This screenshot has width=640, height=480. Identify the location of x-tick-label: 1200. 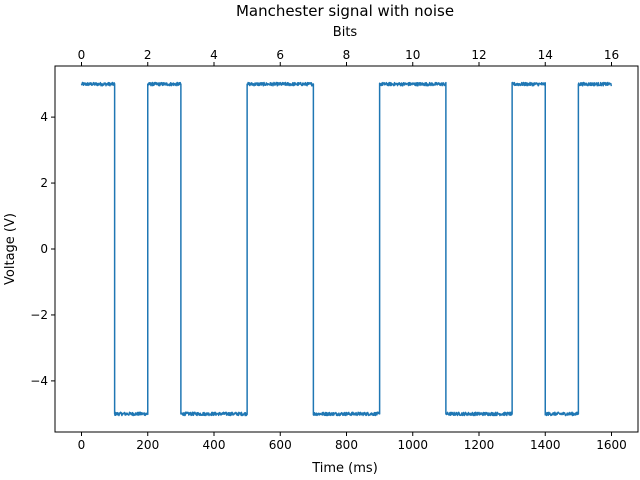
(479, 445).